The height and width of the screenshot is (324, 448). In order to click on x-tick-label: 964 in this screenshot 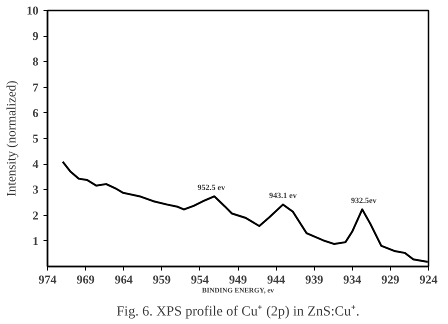, I will do `click(123, 279)`.